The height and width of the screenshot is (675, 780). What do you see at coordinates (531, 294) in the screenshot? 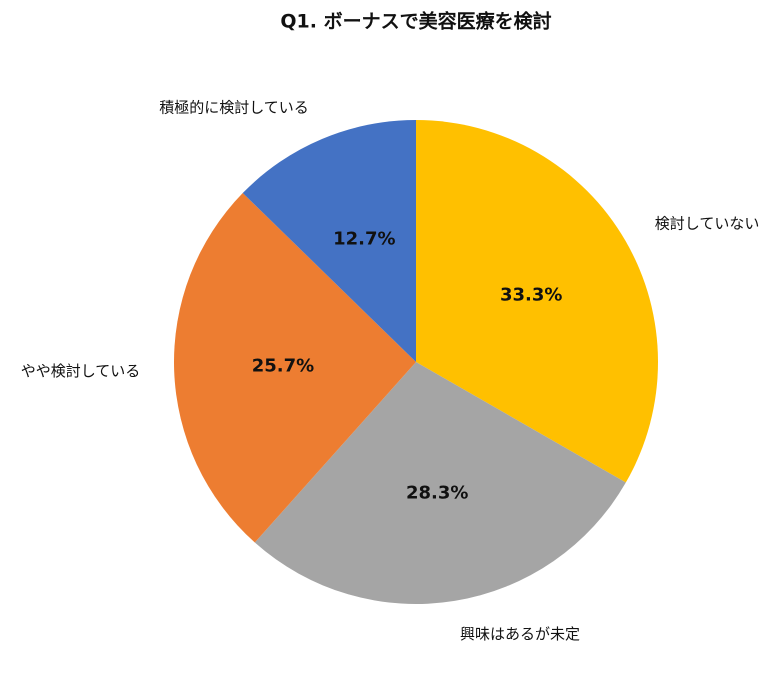
I see `value-label: 33.3%` at bounding box center [531, 294].